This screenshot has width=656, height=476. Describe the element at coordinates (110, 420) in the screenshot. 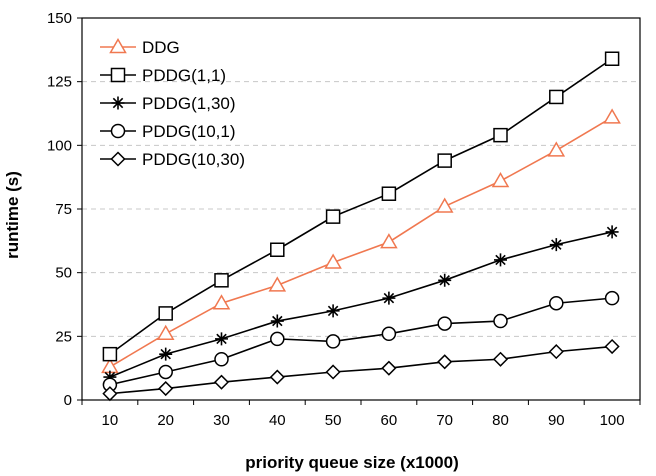

I see `x-tick-label: 10` at that location.